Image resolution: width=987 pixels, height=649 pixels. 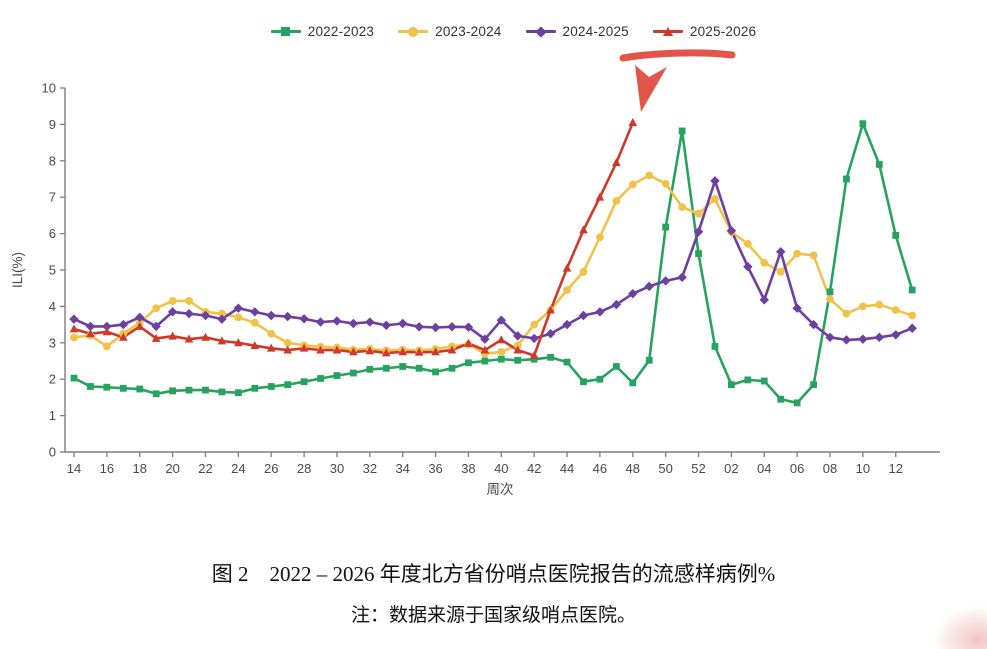 What do you see at coordinates (435, 468) in the screenshot?
I see `svg-text: 36` at bounding box center [435, 468].